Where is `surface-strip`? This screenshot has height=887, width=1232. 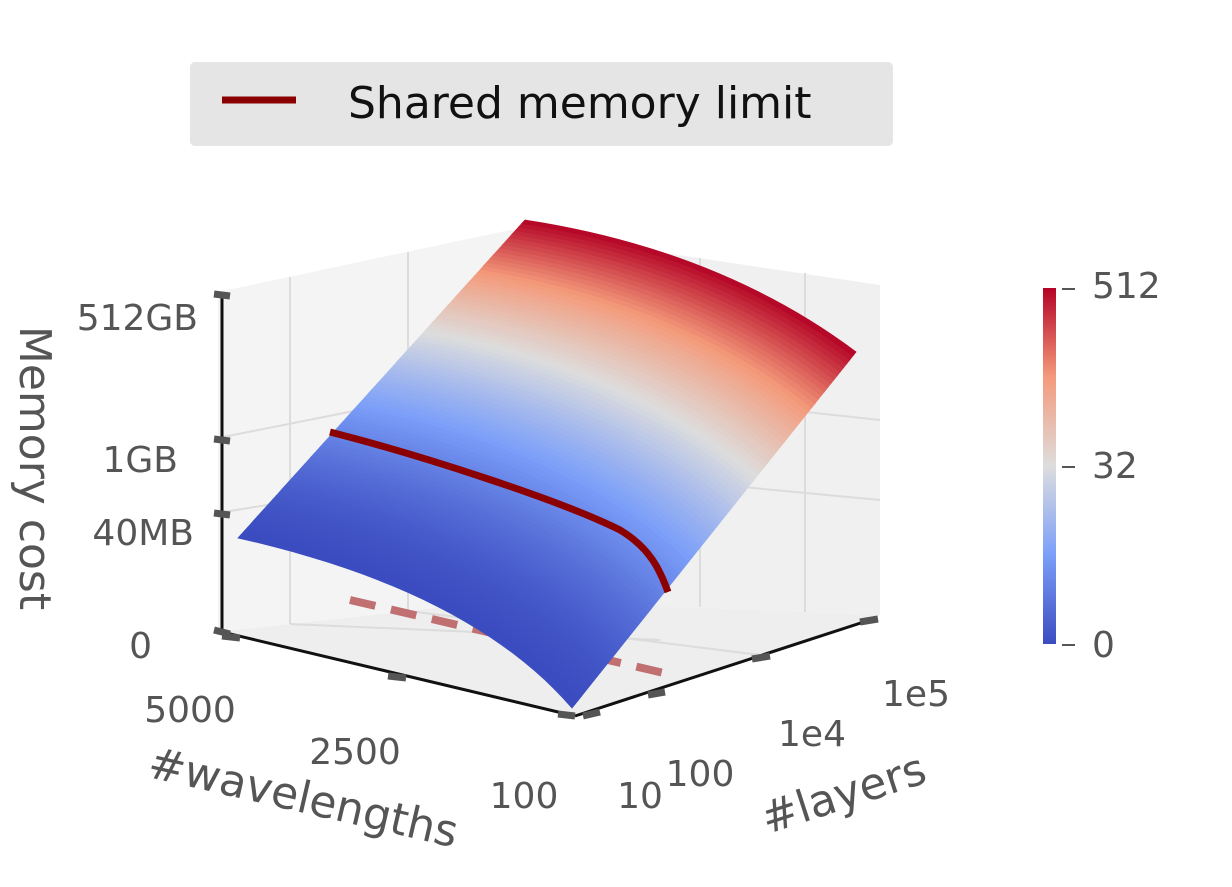
surface-strip is located at coordinates (689, 288).